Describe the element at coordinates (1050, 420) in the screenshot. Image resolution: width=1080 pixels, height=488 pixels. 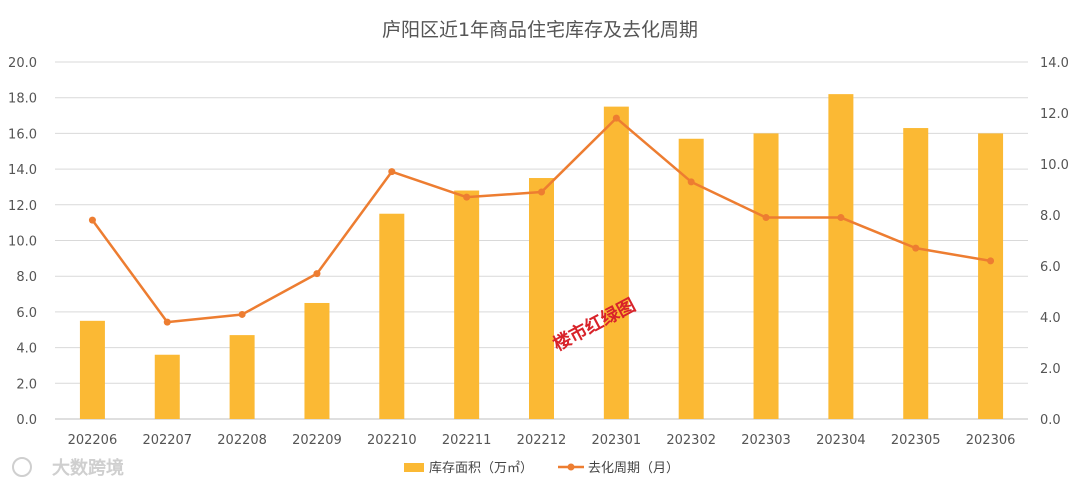
I see `right-tick-label: 0.0` at that location.